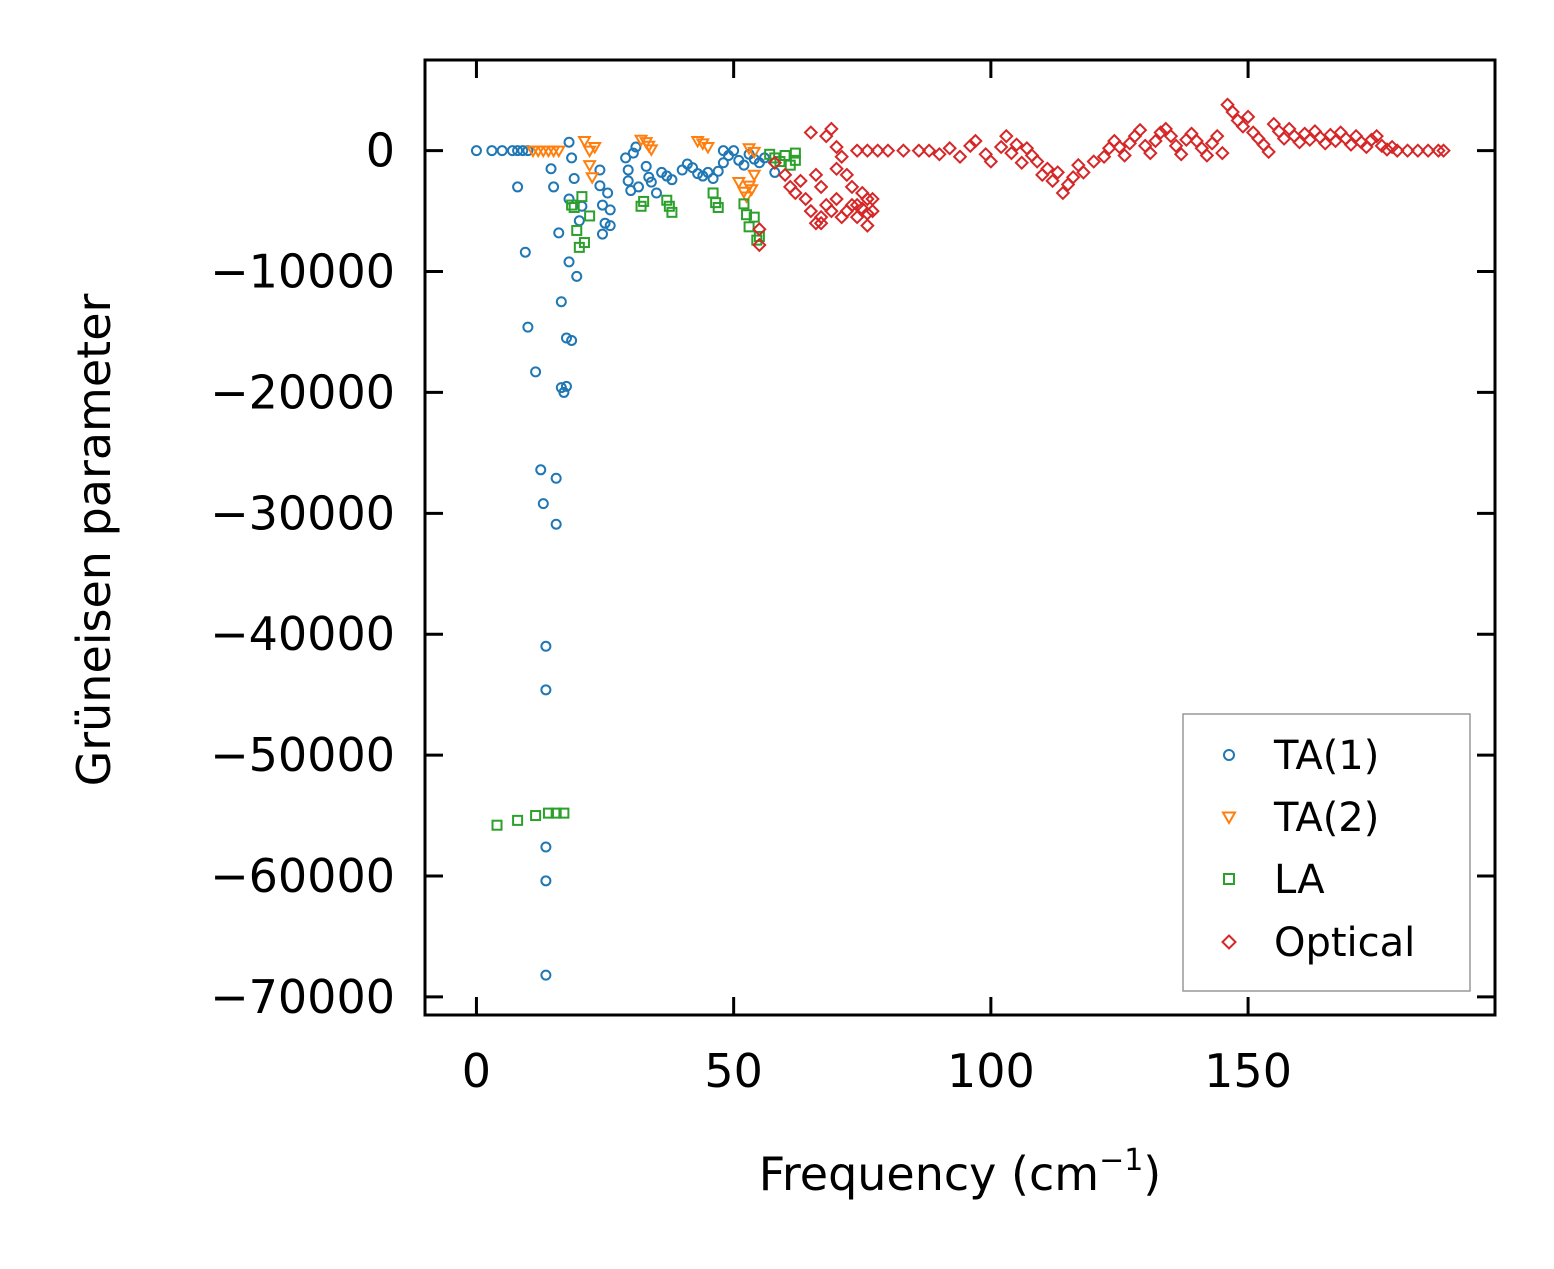 This screenshot has height=1269, width=1554. Describe the element at coordinates (1326, 756) in the screenshot. I see `legend-label: TA(1)` at that location.